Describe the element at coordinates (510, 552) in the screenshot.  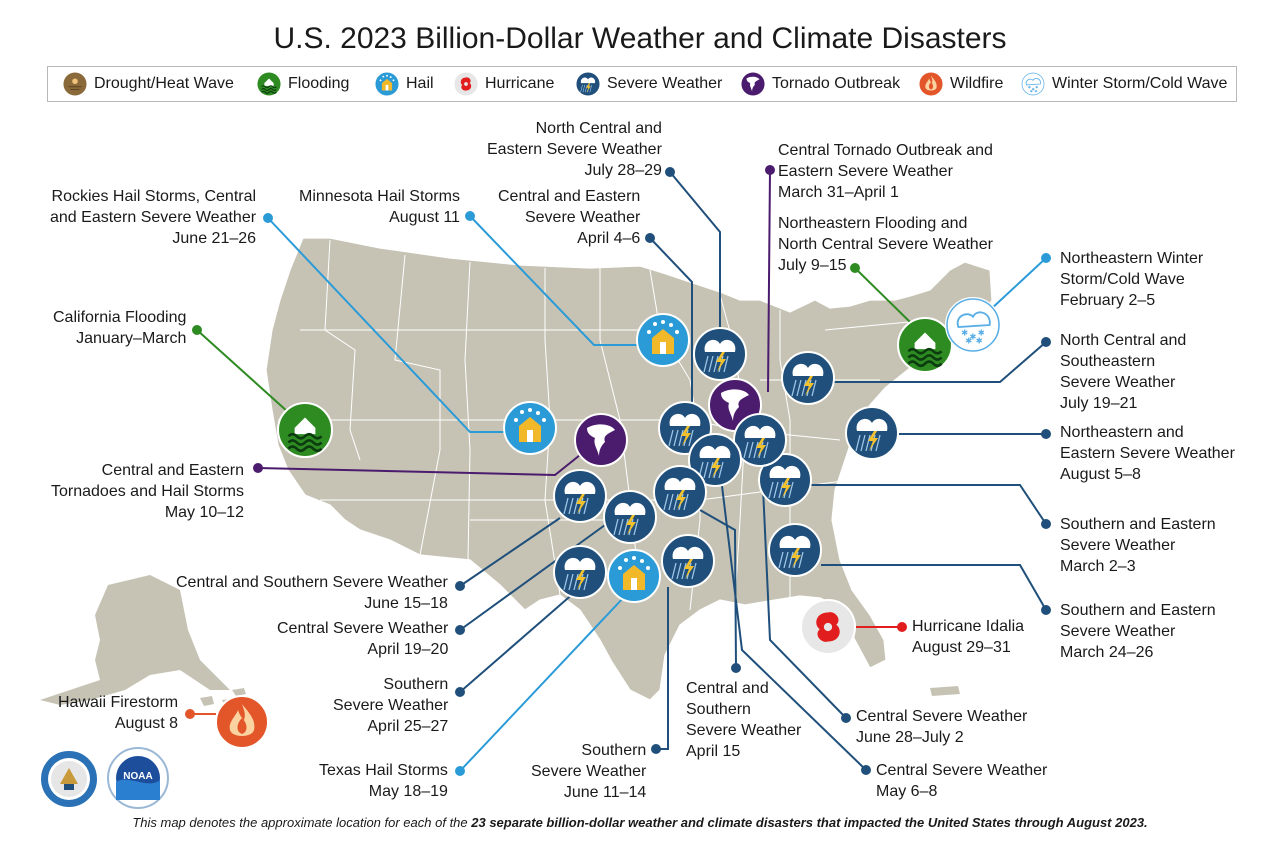
I see `leader-line-central-southern-jun15` at that location.